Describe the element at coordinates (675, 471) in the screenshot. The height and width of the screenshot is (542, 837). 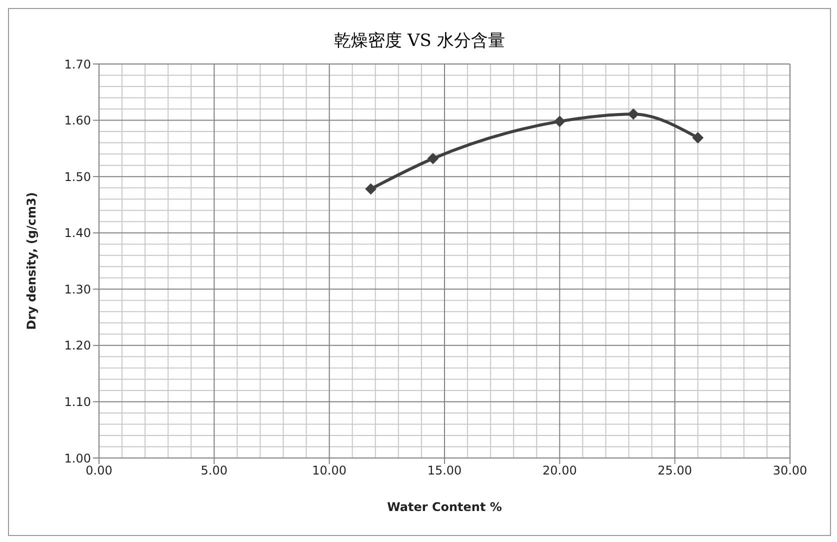
I see `x-tick-label: 25.00` at that location.